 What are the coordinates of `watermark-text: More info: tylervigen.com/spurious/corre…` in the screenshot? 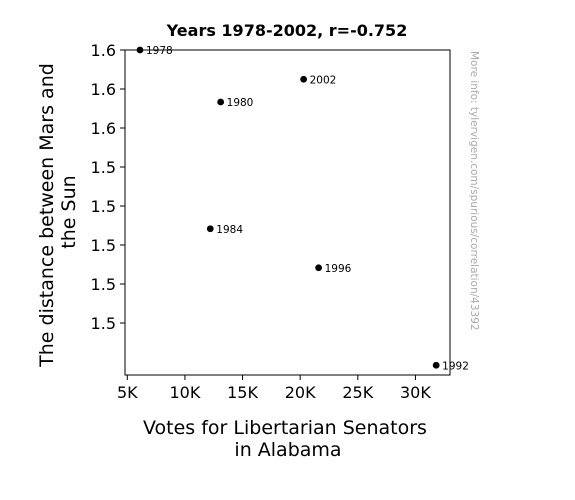 It's located at (474, 191).